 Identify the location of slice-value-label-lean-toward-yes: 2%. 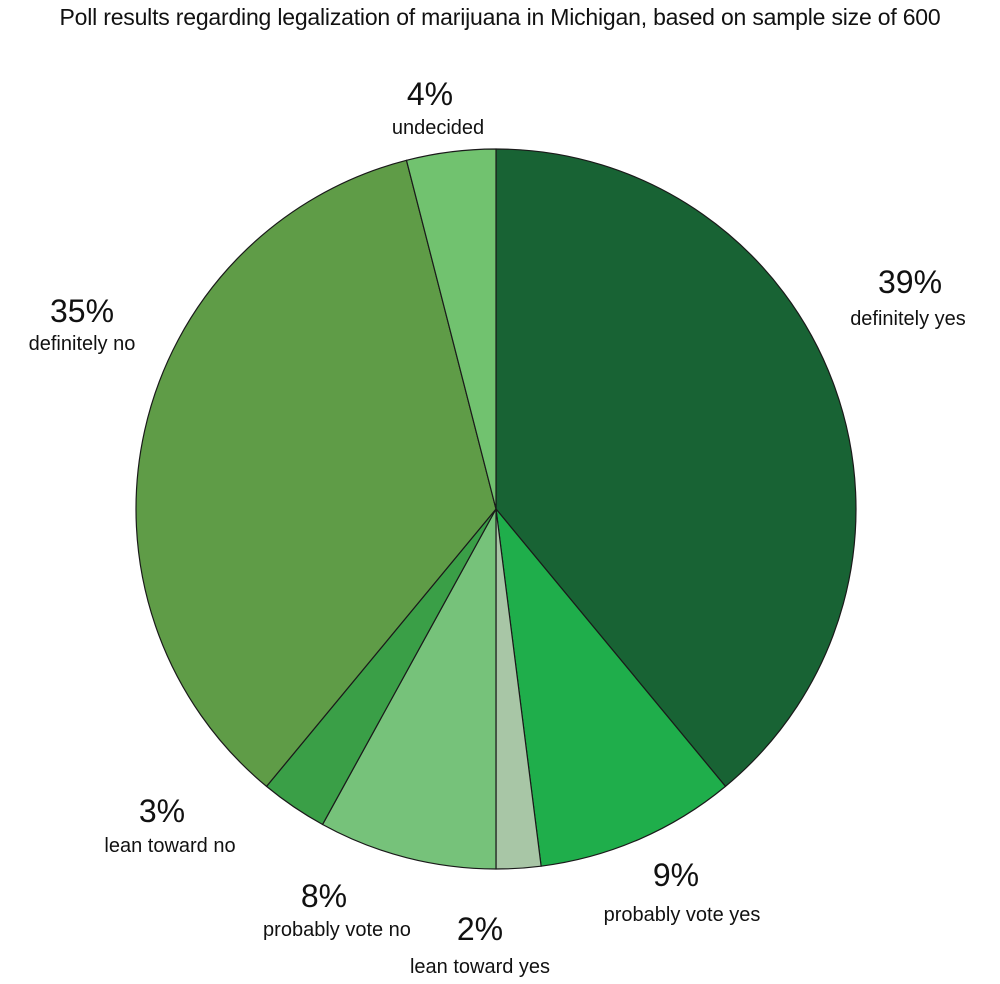
(480, 929).